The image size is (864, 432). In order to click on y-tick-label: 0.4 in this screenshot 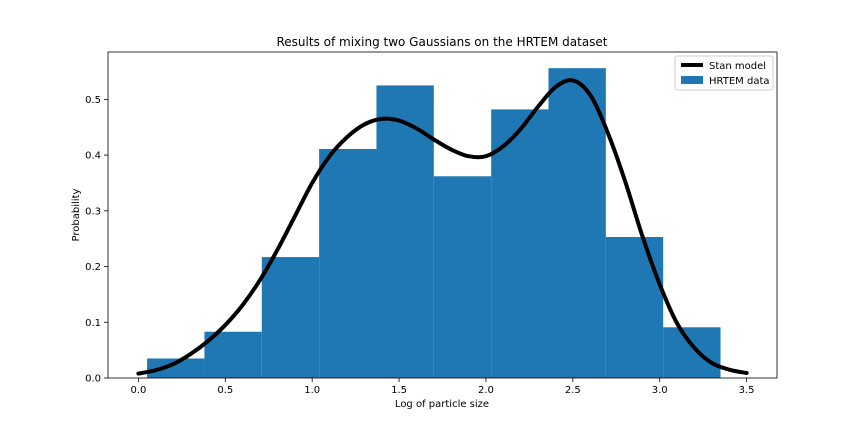, I will do `click(93, 156)`.